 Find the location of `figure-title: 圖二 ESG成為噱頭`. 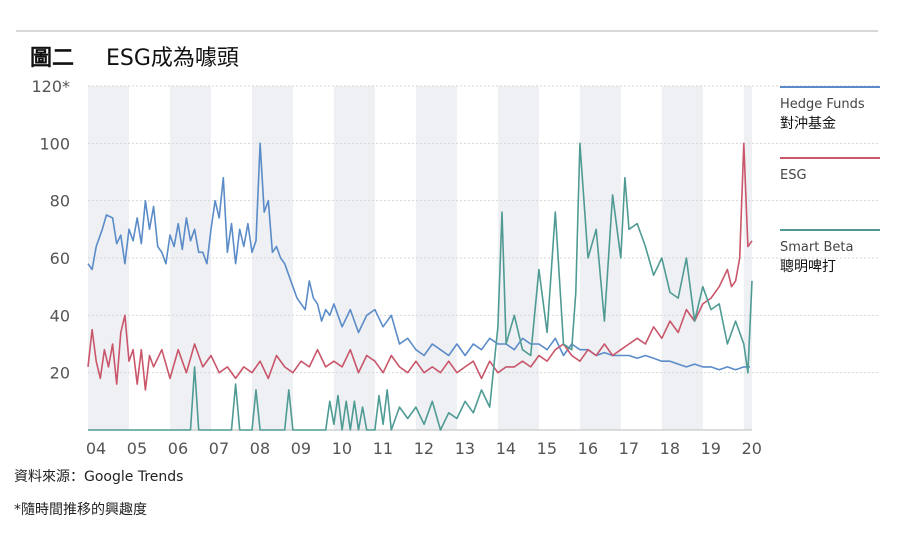

figure-title: 圖二 ESG成為噱頭 is located at coordinates (134, 56).